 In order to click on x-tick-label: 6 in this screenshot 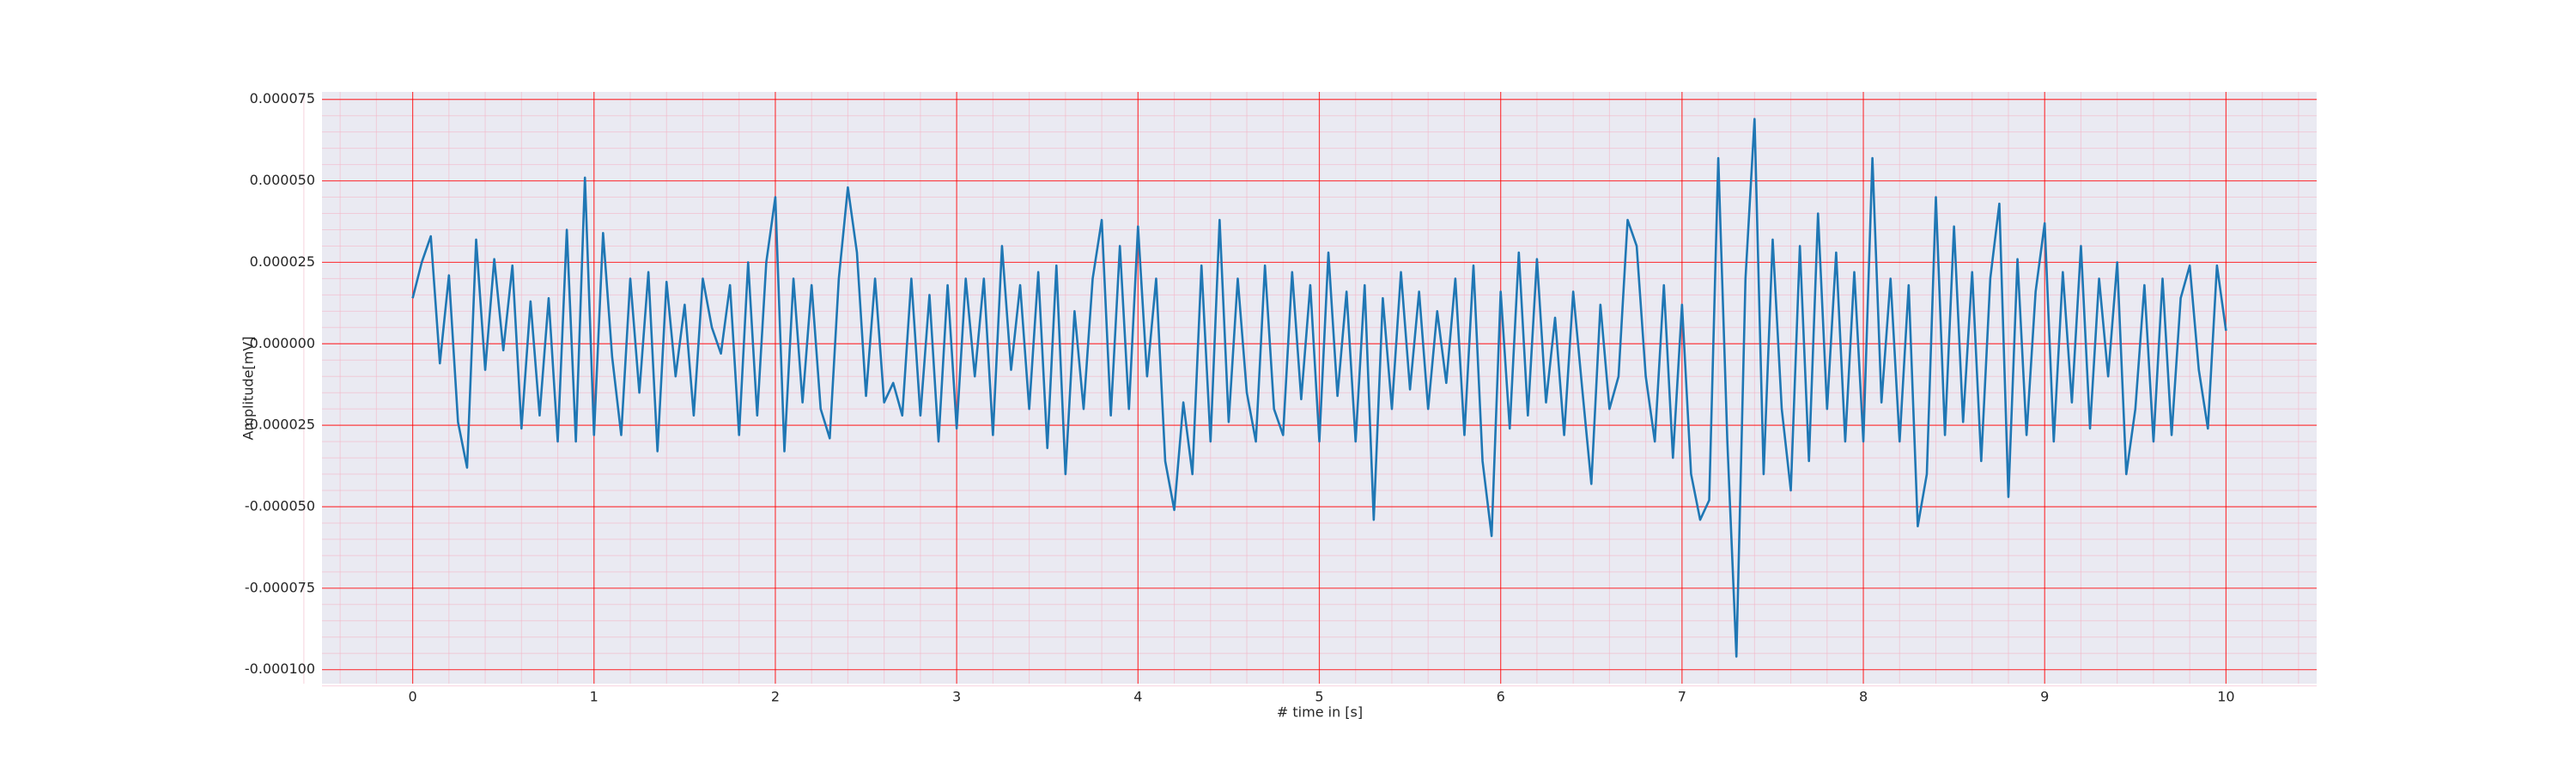, I will do `click(1501, 697)`.